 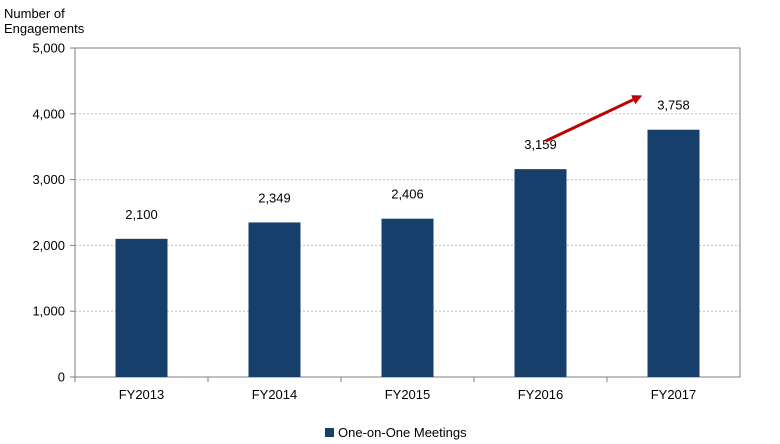 I want to click on legend: One-on-One Meetings, so click(x=396, y=432).